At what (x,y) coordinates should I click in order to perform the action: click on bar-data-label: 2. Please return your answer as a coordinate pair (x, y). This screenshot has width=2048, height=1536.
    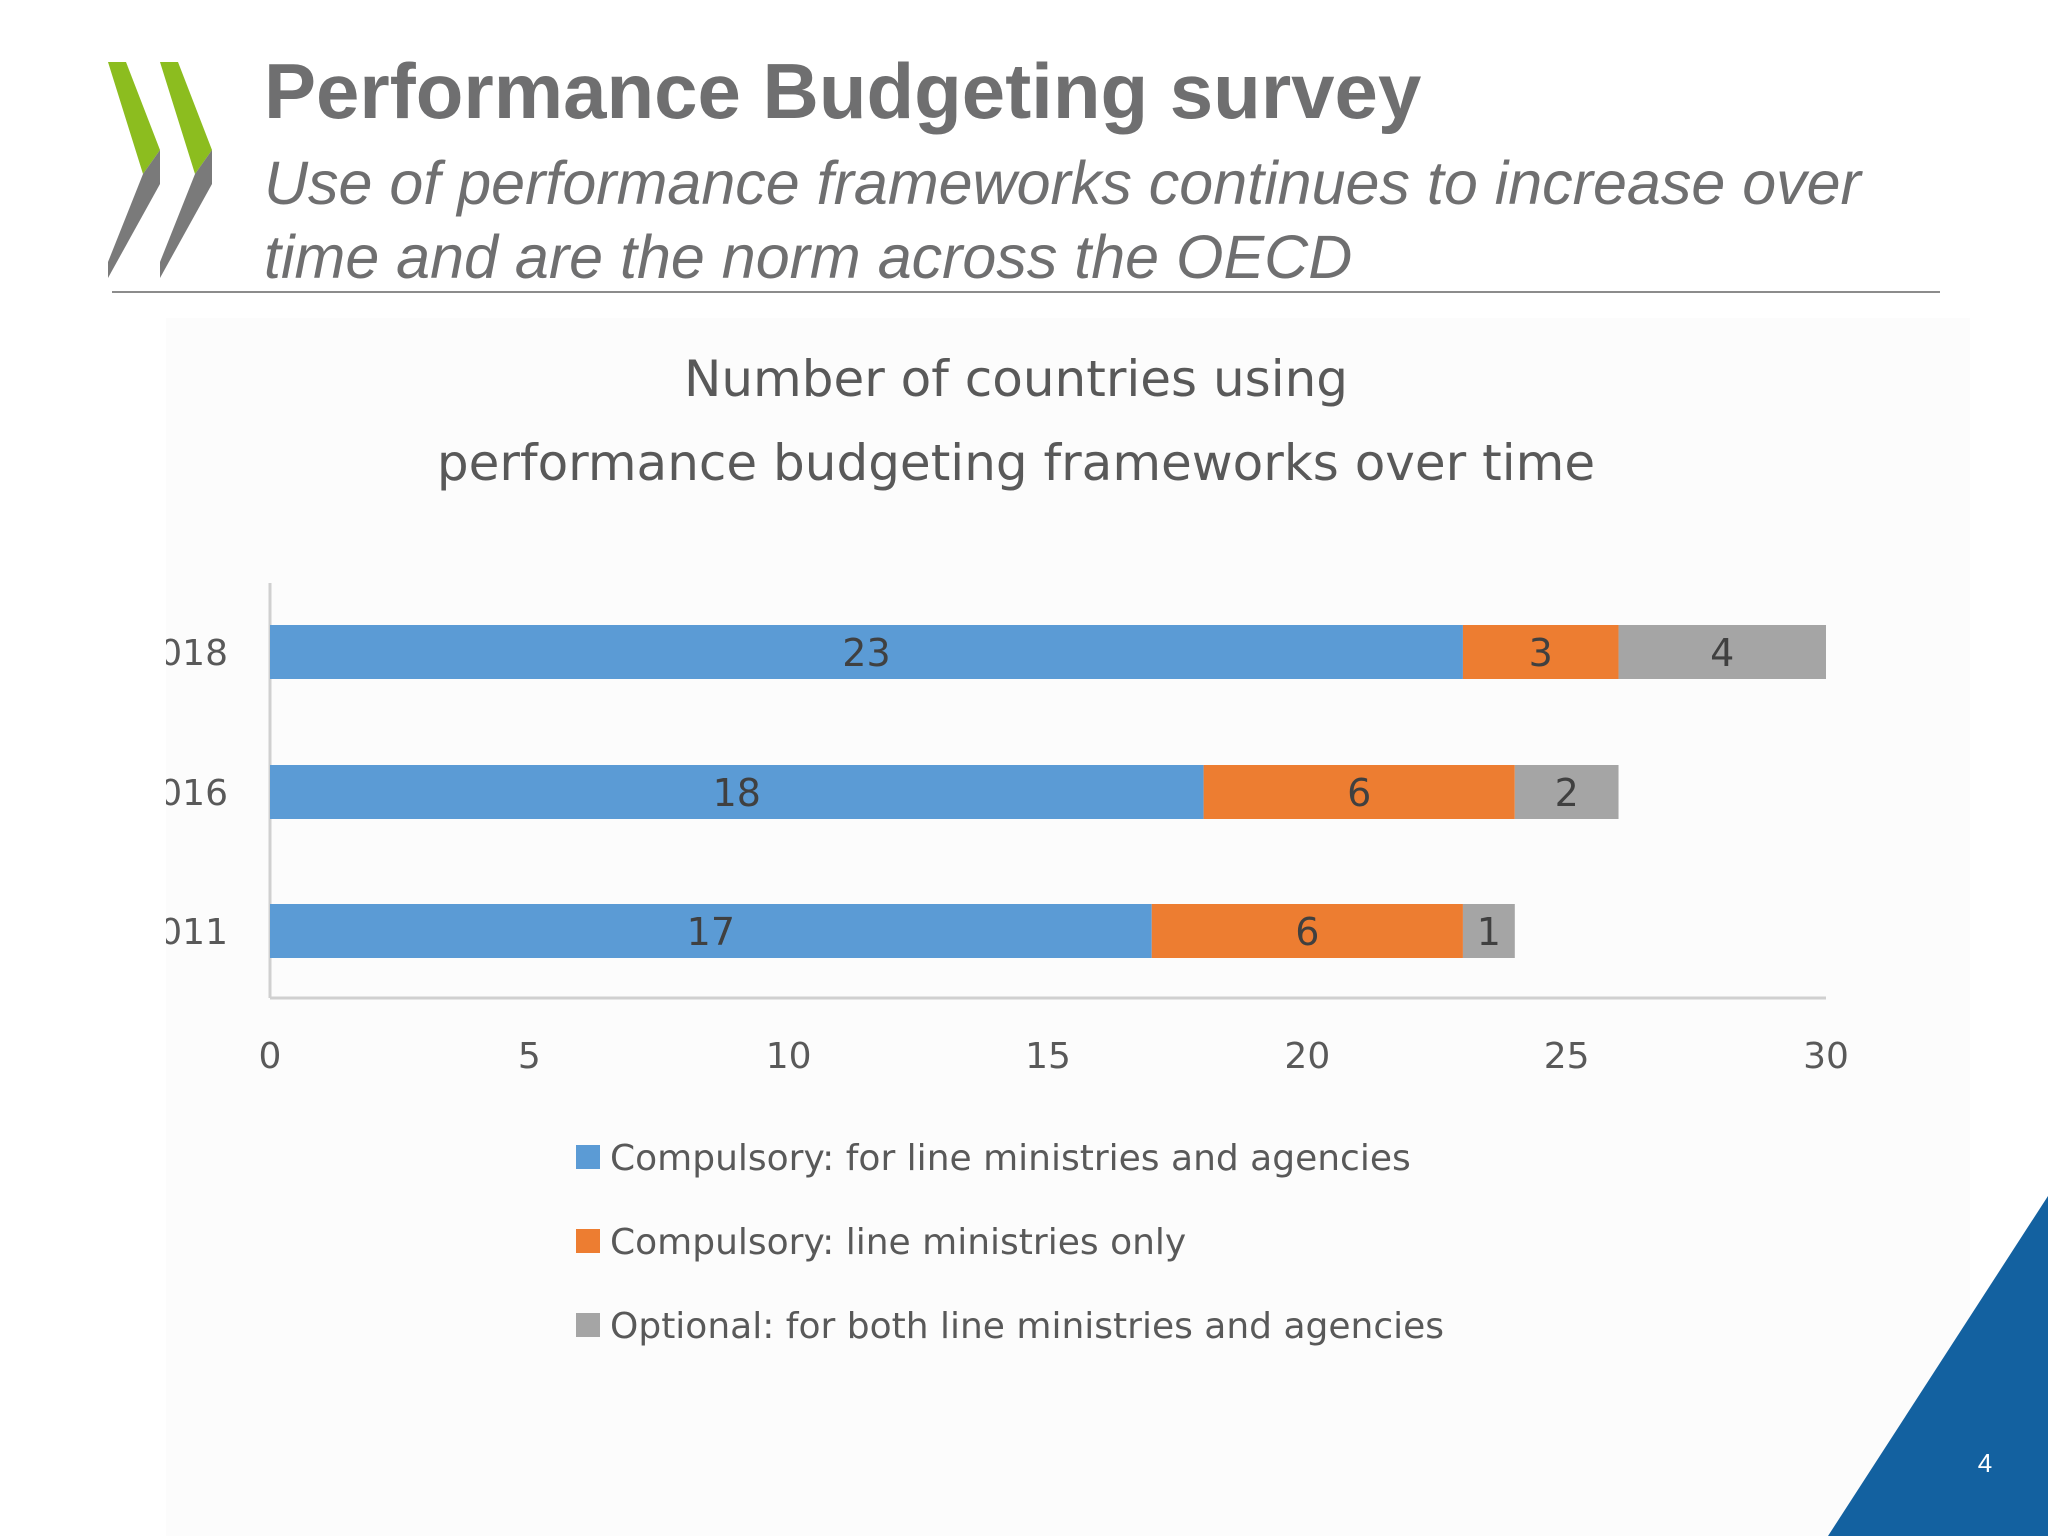
    Looking at the image, I should click on (1567, 793).